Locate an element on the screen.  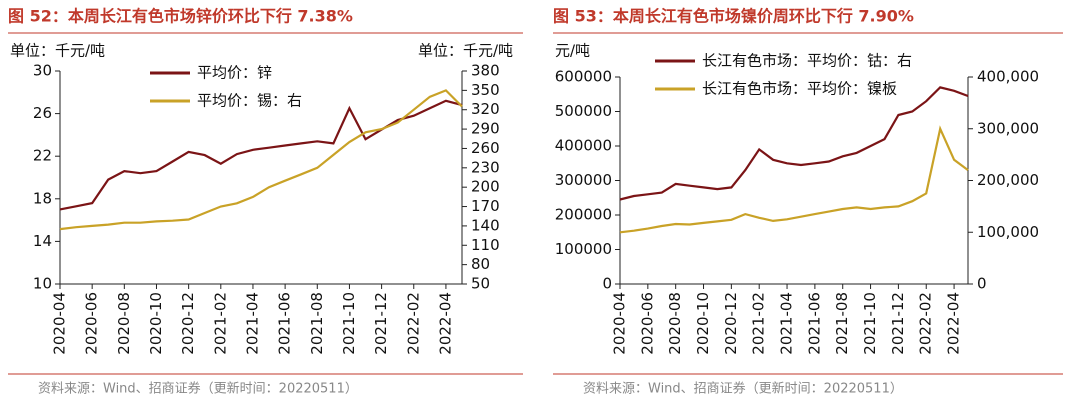
y2-tick-label: 80 is located at coordinates (480, 264).